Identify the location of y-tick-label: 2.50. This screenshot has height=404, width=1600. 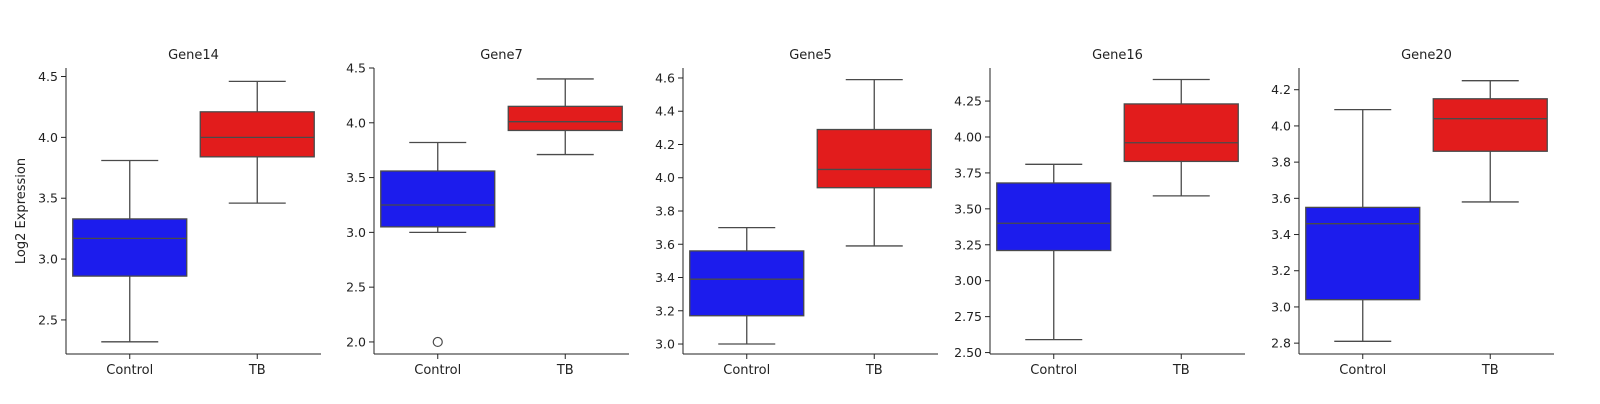
(968, 352).